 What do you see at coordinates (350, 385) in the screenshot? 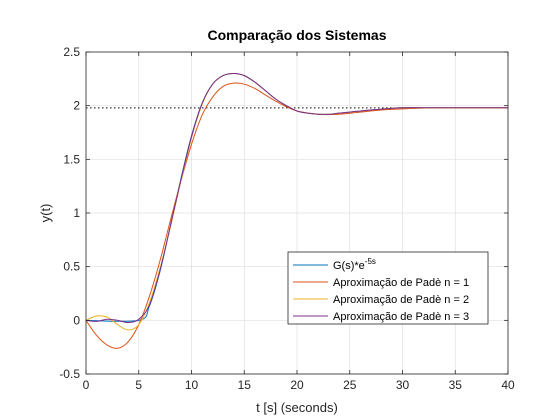
I see `x-tick-label: 25` at bounding box center [350, 385].